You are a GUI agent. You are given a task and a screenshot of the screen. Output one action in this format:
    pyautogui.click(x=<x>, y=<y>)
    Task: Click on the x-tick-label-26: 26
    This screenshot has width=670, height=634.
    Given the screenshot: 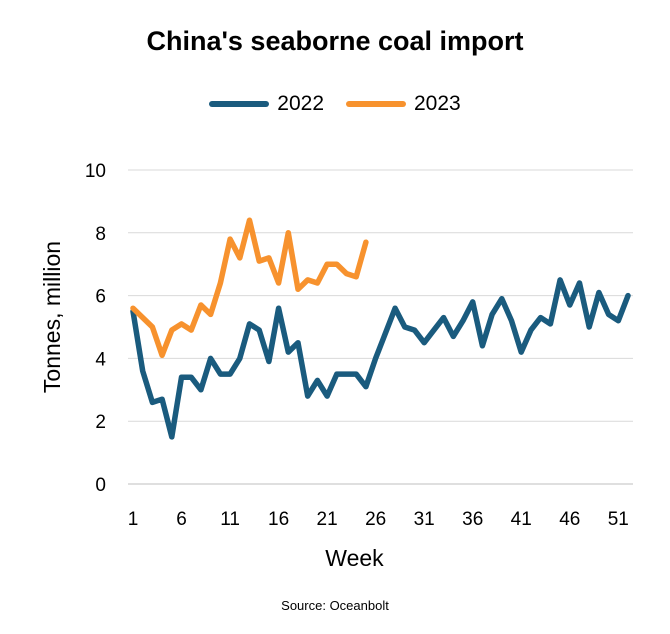 What is the action you would take?
    pyautogui.click(x=375, y=519)
    